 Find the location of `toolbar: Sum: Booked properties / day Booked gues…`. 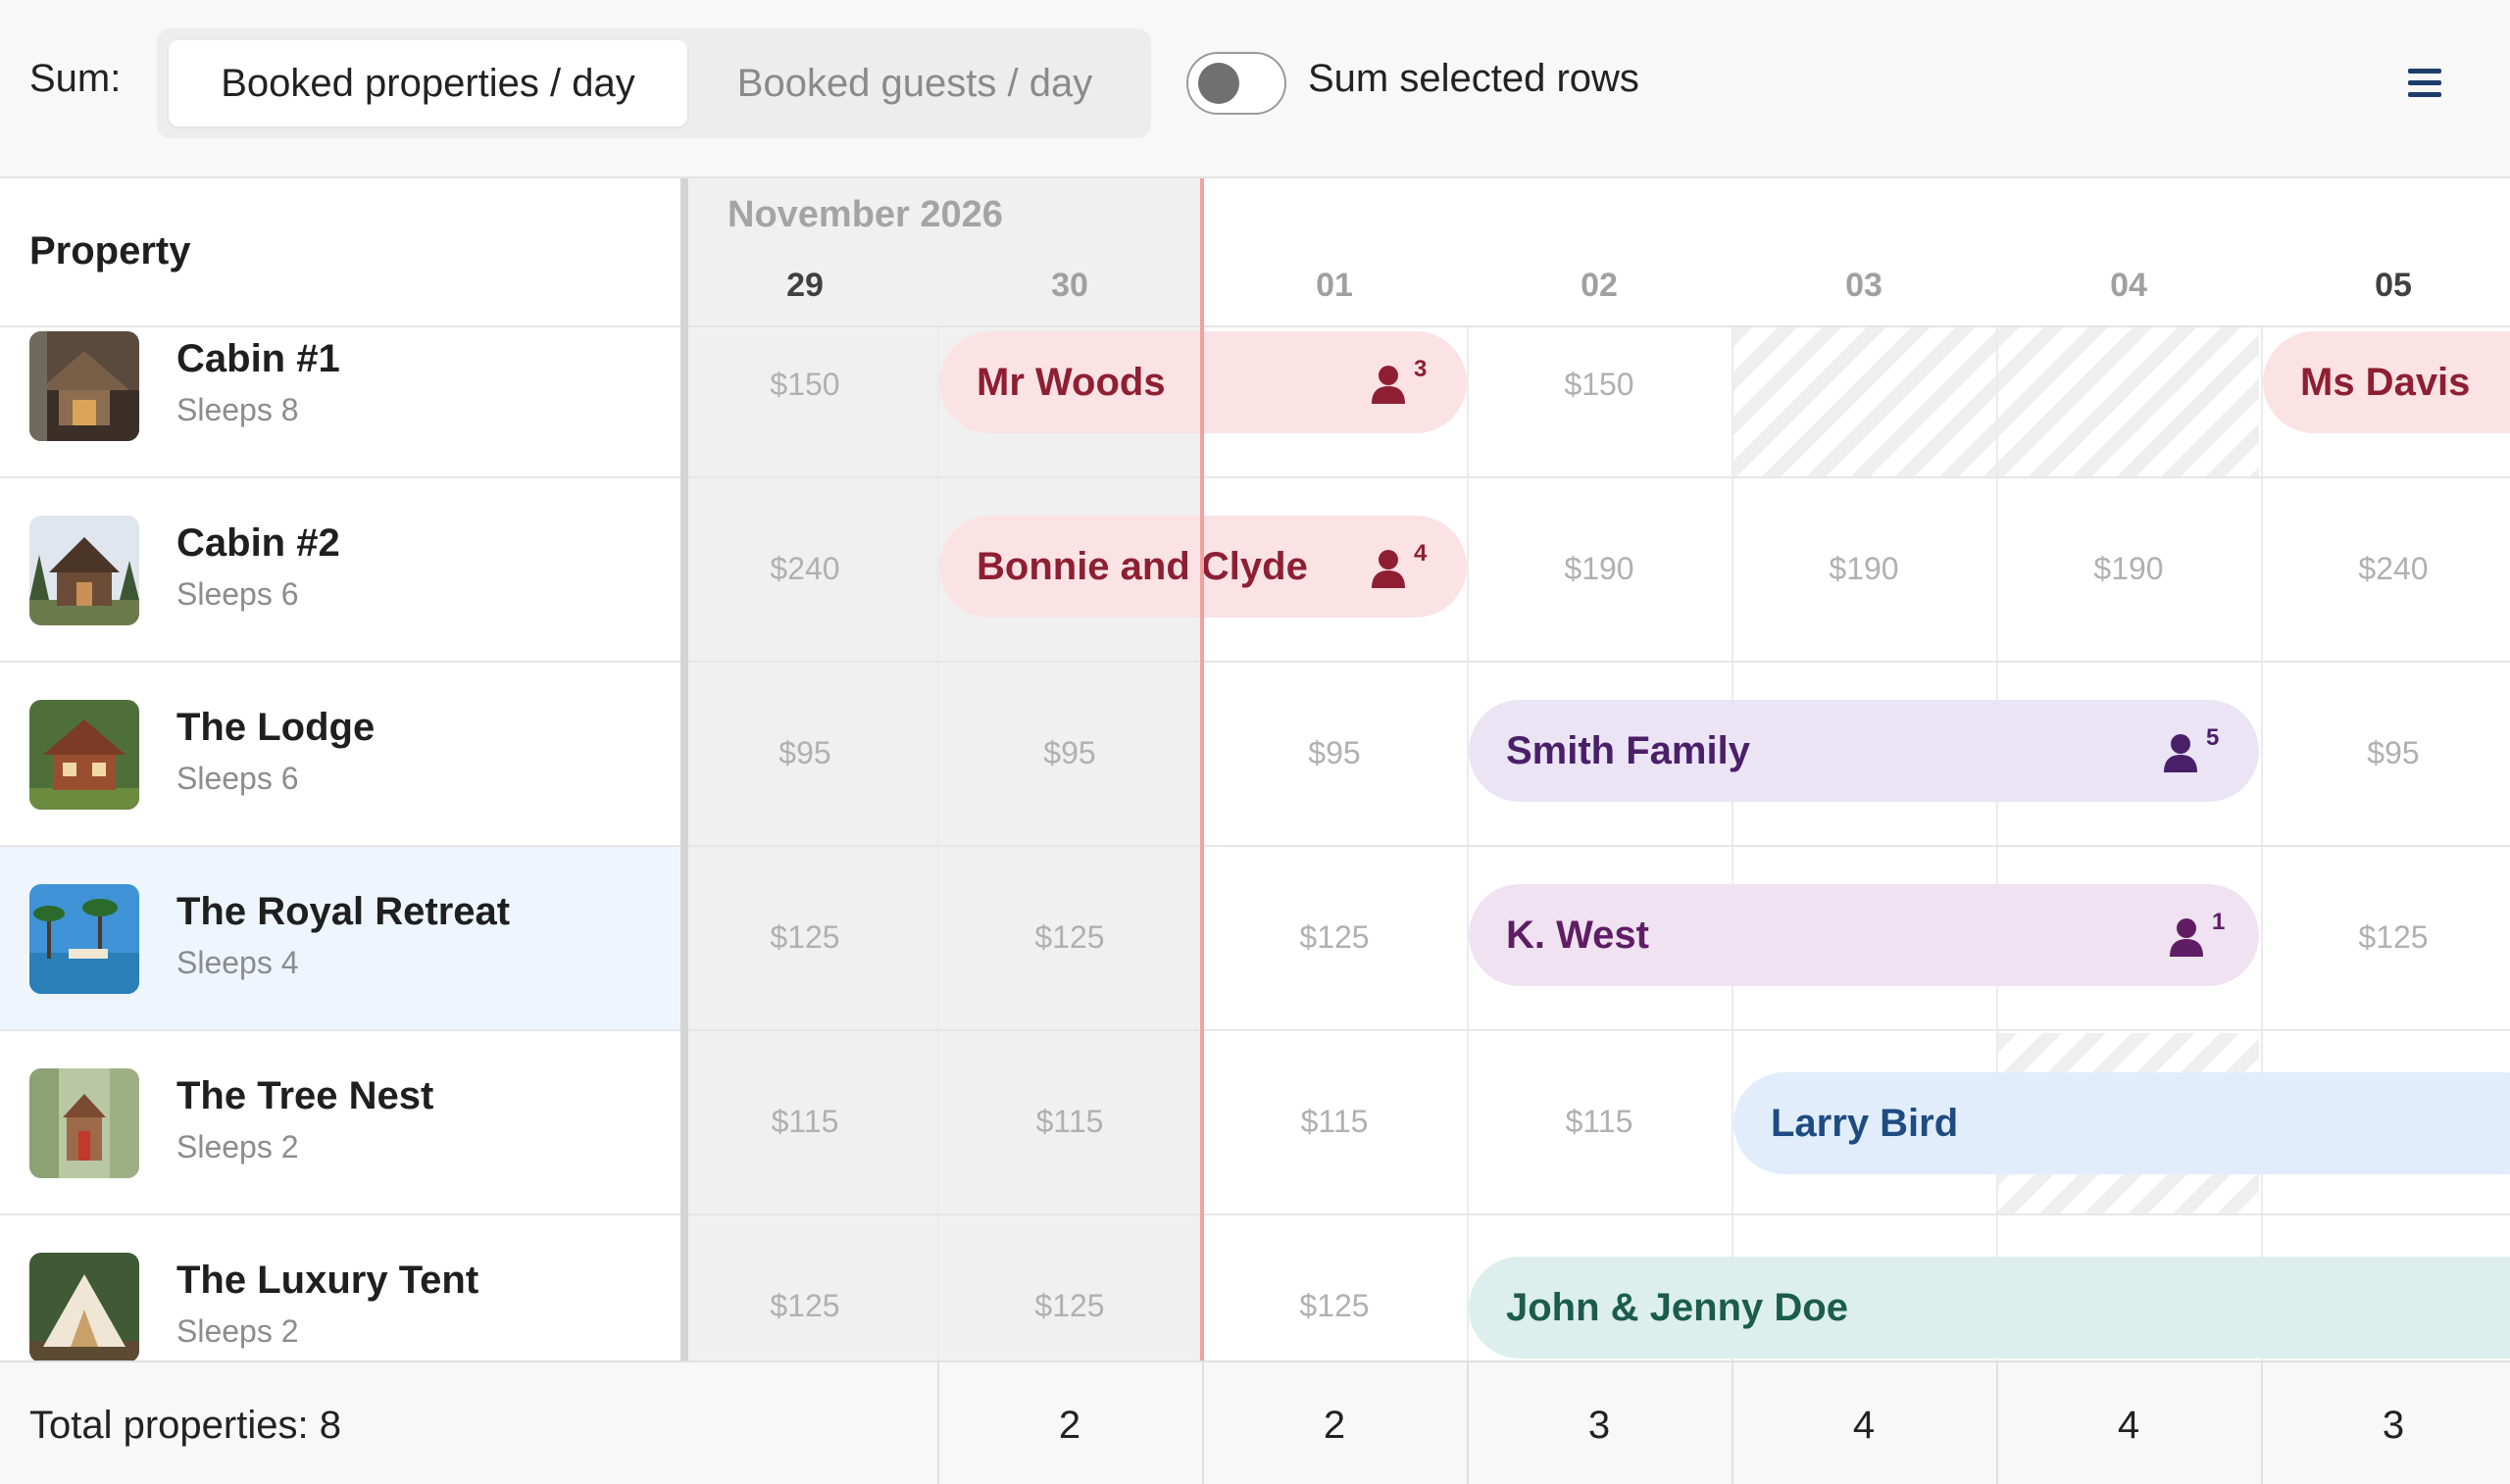

toolbar: Sum: Booked properties / day Booked gues… is located at coordinates (1255, 89).